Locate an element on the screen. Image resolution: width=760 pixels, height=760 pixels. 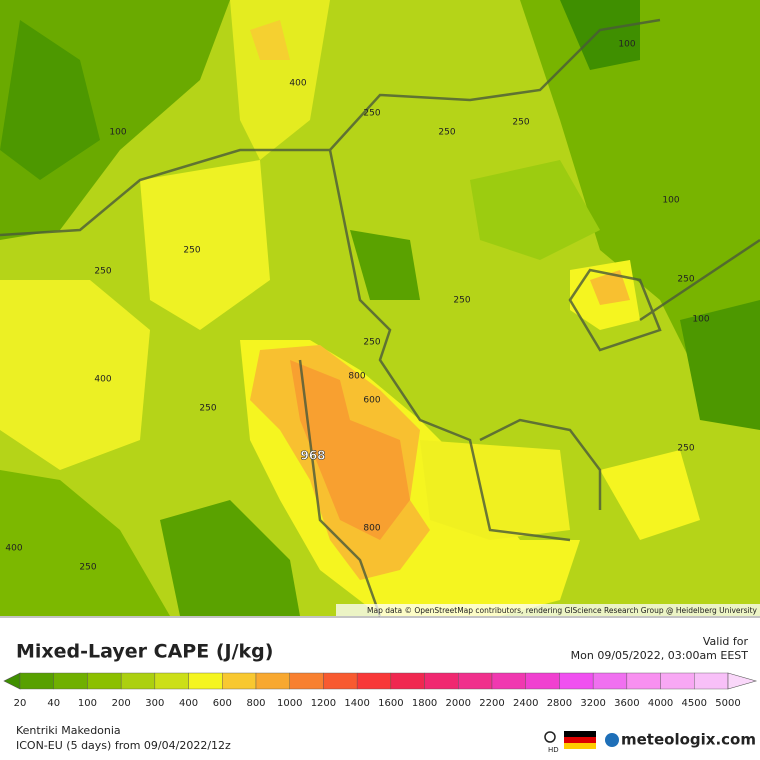
contour-label: 600 is located at coordinates (371, 401).